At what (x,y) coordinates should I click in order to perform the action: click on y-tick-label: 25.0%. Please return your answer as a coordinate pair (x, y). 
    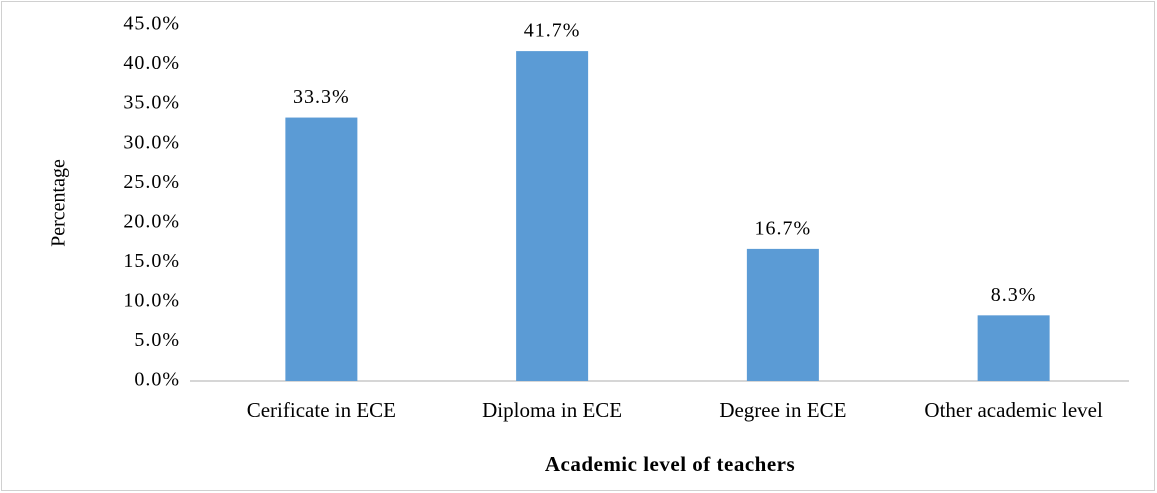
    Looking at the image, I should click on (151, 182).